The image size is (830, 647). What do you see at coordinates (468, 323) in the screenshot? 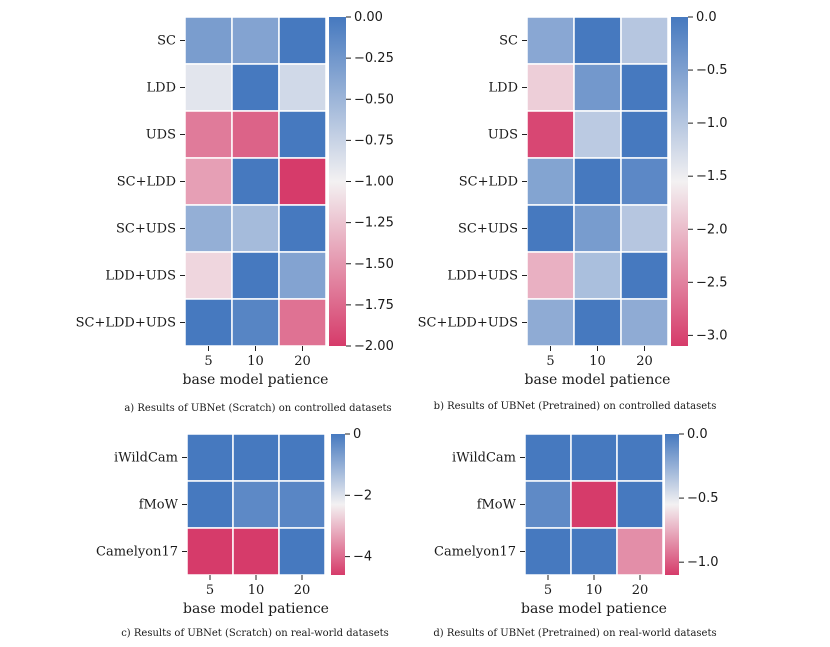
I see `y-tick-label: SC+LDD+UDS` at bounding box center [468, 323].